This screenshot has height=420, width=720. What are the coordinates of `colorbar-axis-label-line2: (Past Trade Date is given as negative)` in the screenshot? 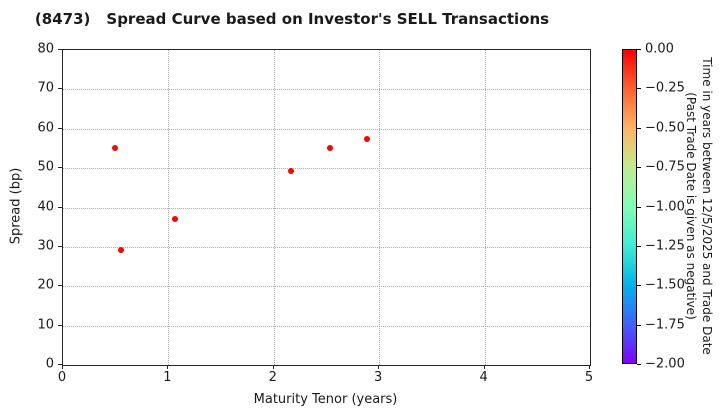 It's located at (691, 206).